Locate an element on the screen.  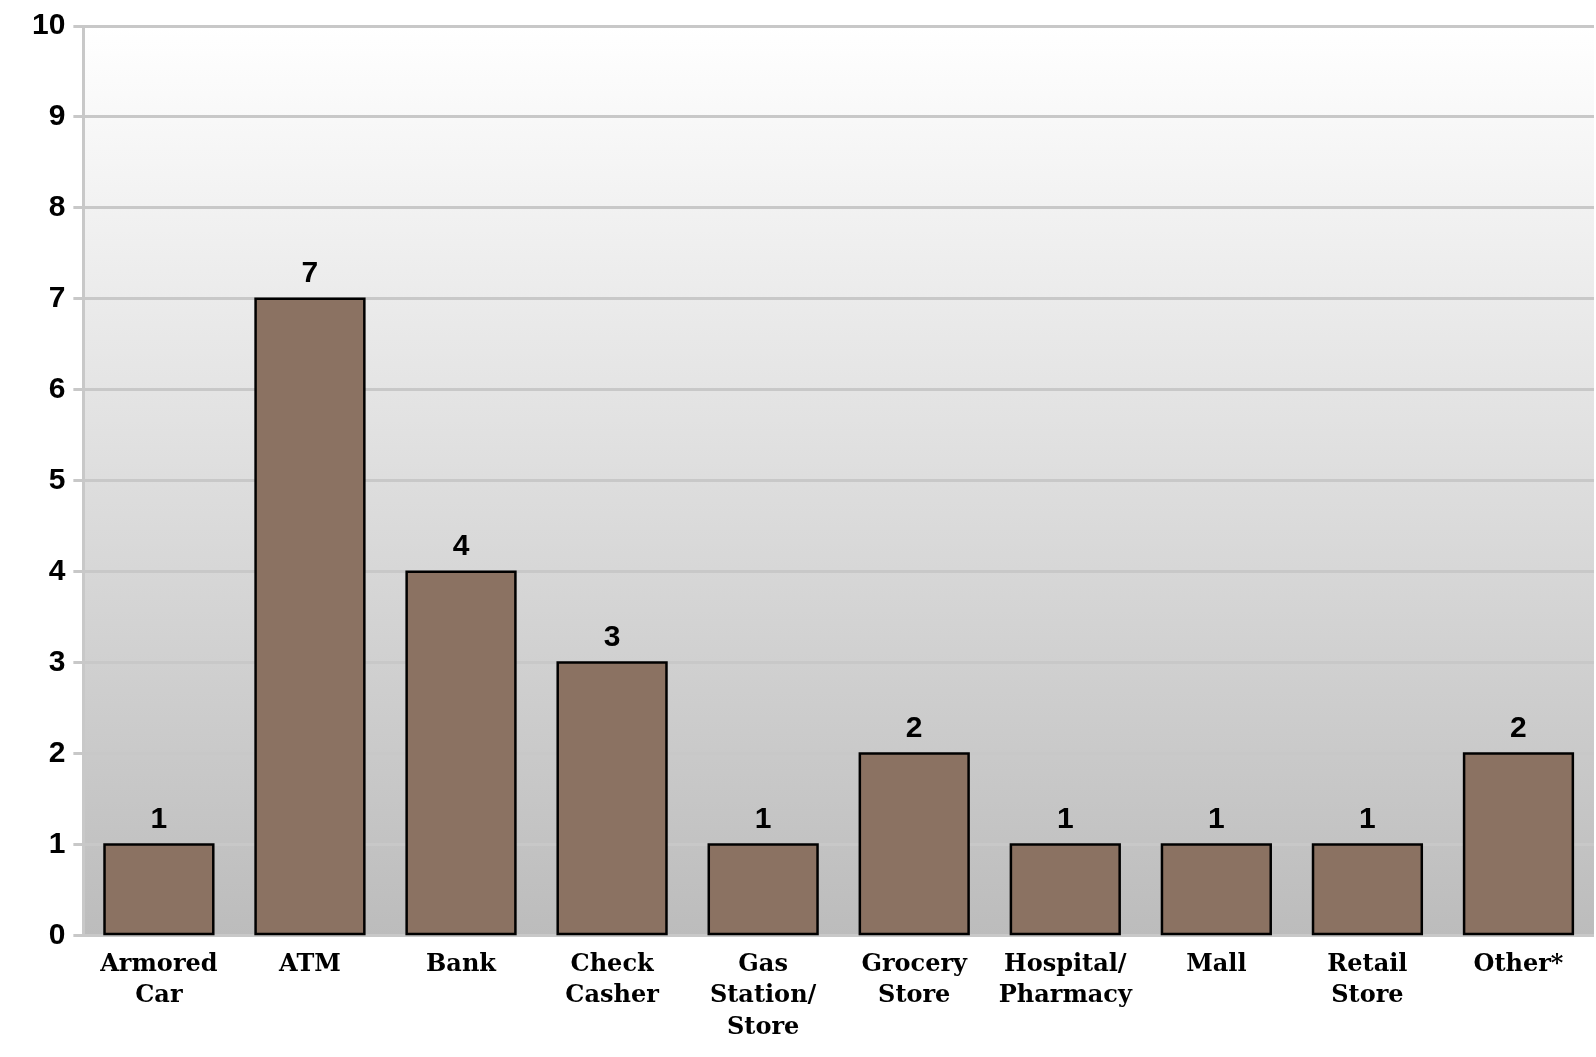
y-tick-label: 2 is located at coordinates (57, 751).